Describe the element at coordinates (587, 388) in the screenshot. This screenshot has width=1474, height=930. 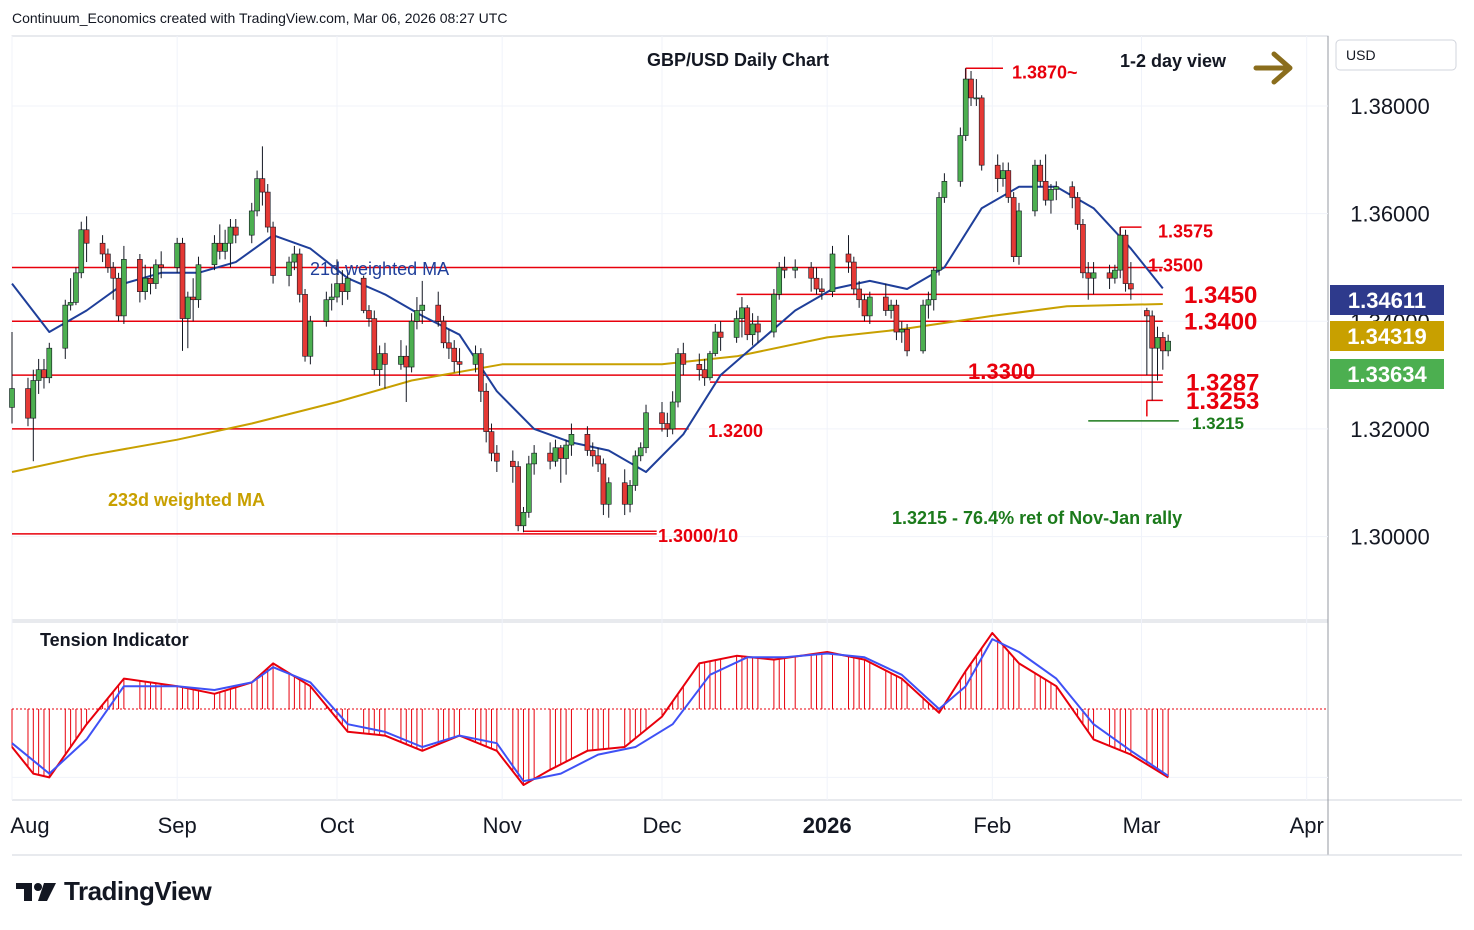
I see `ma233-line` at that location.